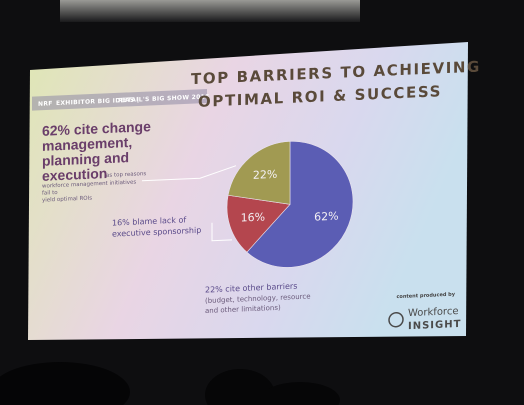  Describe the element at coordinates (326, 217) in the screenshot. I see `slice-label: 62%` at that location.